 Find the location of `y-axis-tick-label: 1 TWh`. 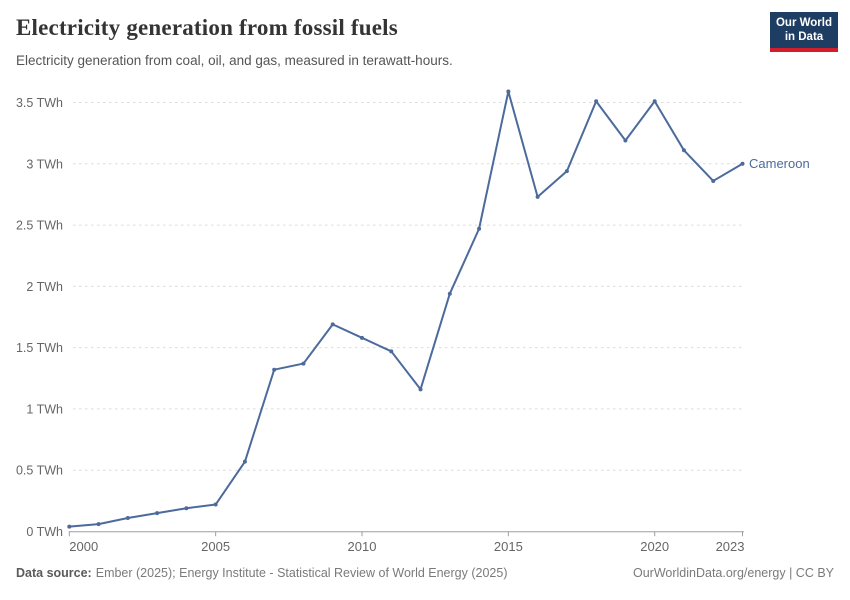

y-axis-tick-label: 1 TWh is located at coordinates (44, 409).